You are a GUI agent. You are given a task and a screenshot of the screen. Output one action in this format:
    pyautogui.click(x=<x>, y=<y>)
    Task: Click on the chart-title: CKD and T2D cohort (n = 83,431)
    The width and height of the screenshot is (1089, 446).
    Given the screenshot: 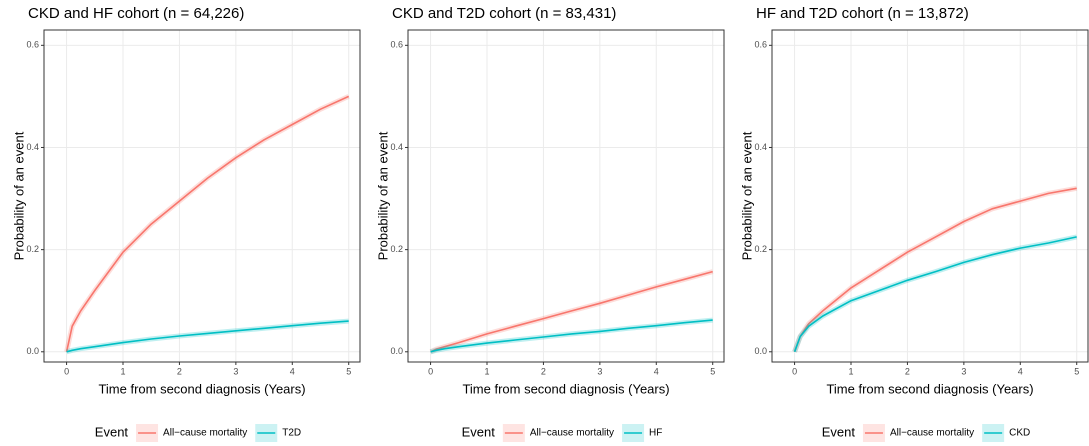 What is the action you would take?
    pyautogui.click(x=504, y=13)
    